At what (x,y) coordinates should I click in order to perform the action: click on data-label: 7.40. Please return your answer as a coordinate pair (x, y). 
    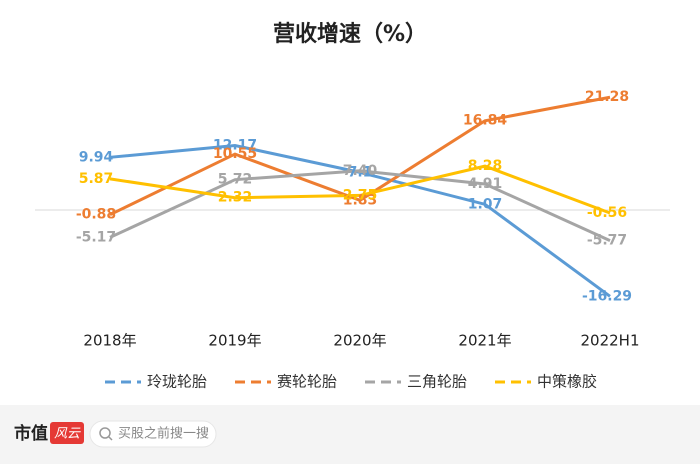
    Looking at the image, I should click on (360, 171).